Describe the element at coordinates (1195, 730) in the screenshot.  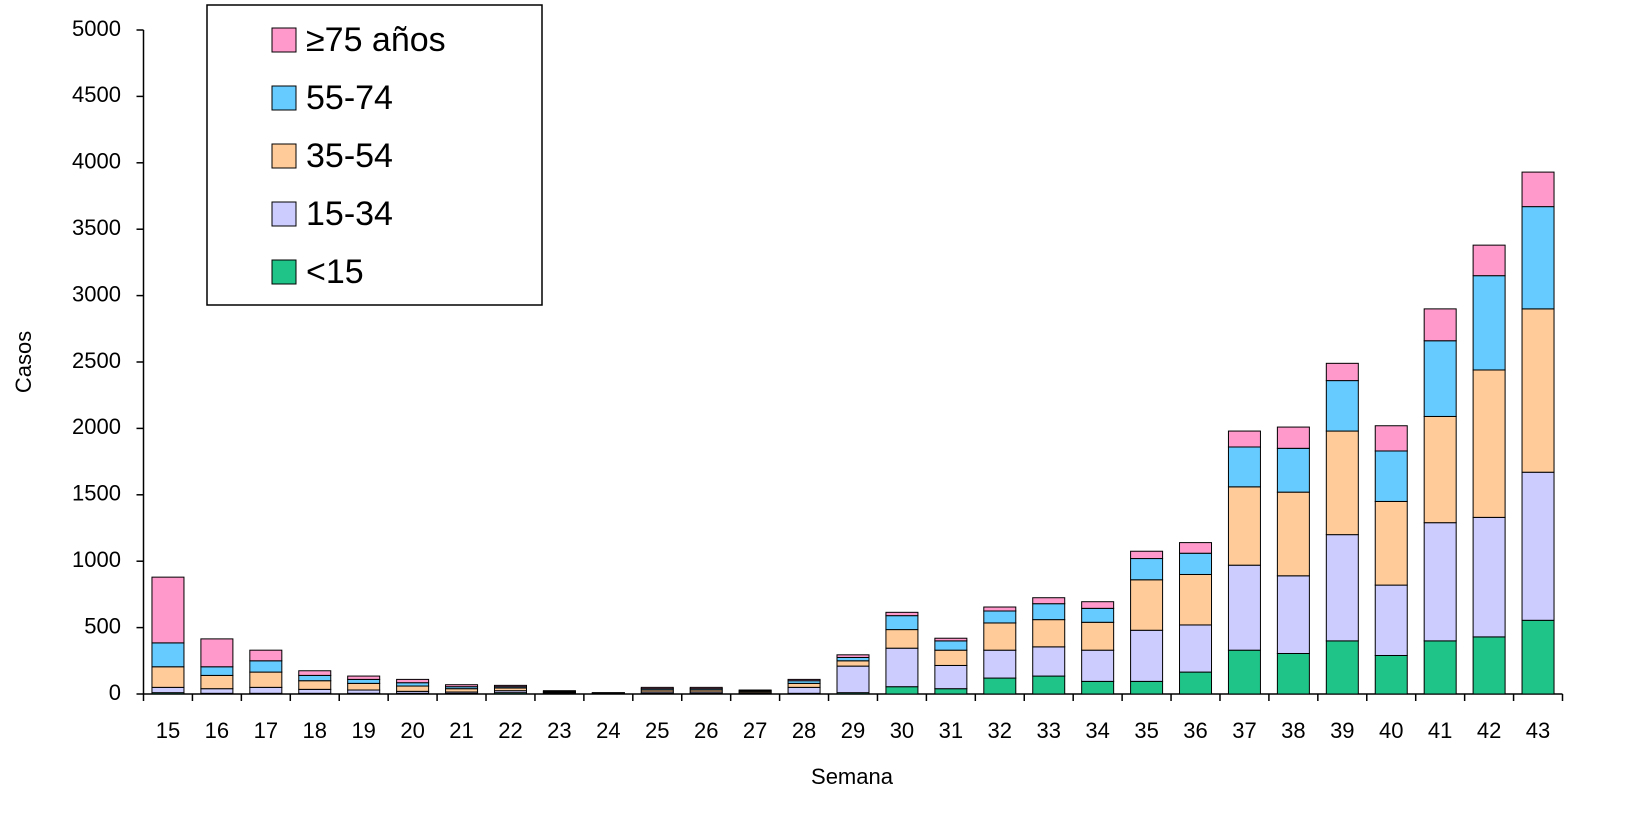
I see `x-tick-label: 36` at that location.